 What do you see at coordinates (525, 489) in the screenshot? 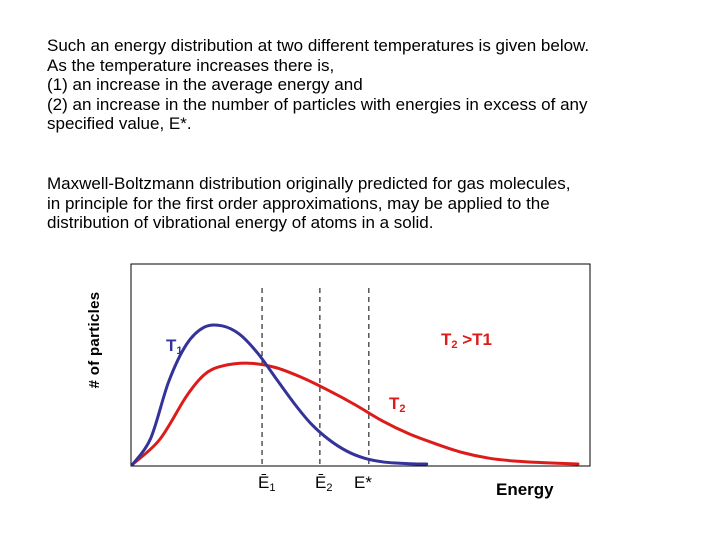
I see `x-axis-label: Energy` at bounding box center [525, 489].